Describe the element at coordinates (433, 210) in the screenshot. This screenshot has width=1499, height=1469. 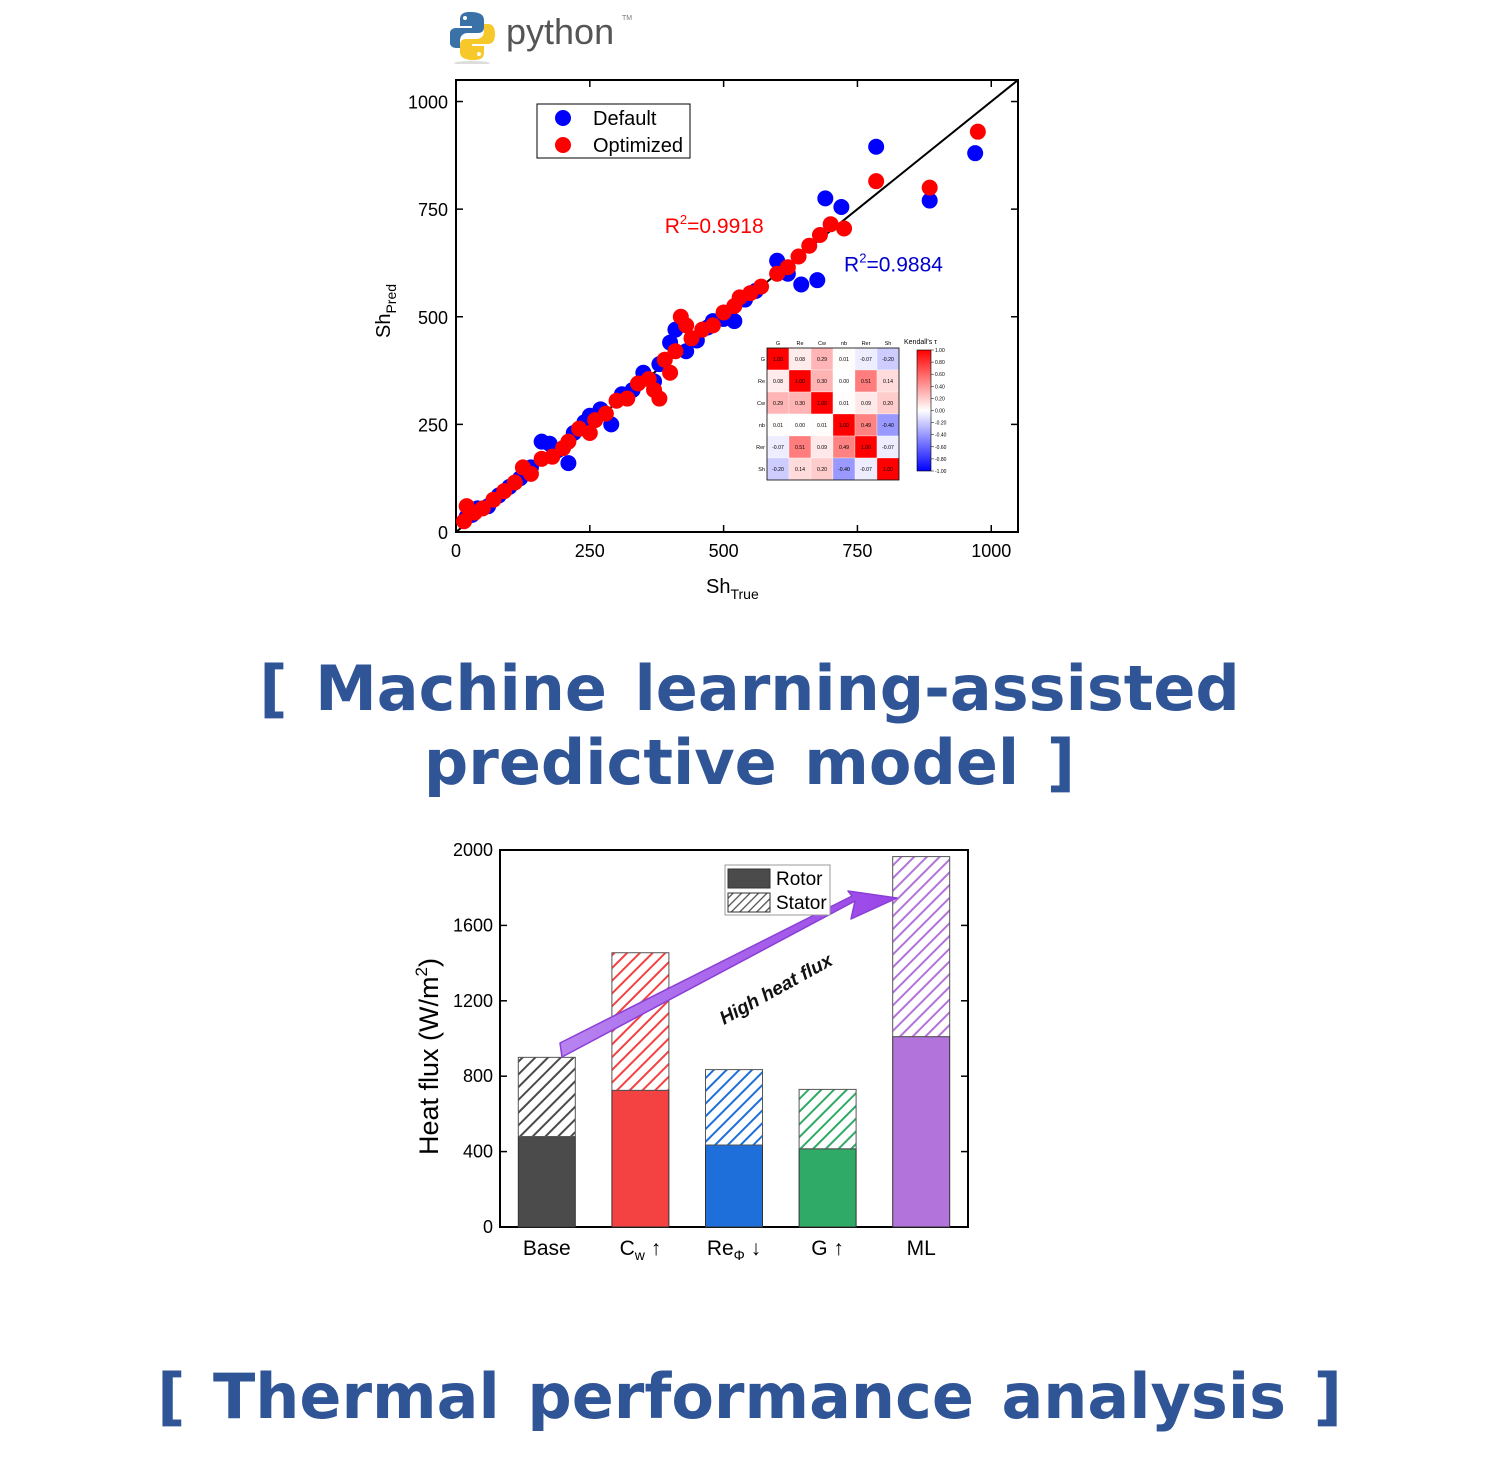
I see `y-tick-label: 750` at that location.